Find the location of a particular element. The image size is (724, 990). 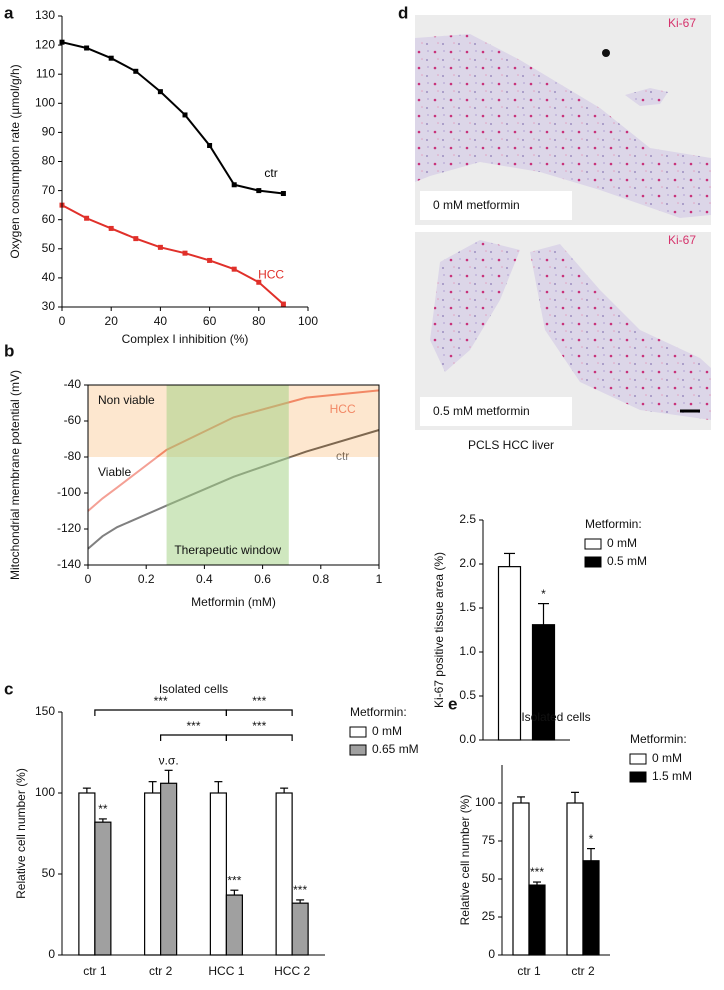

panel-letter: d is located at coordinates (403, 12).